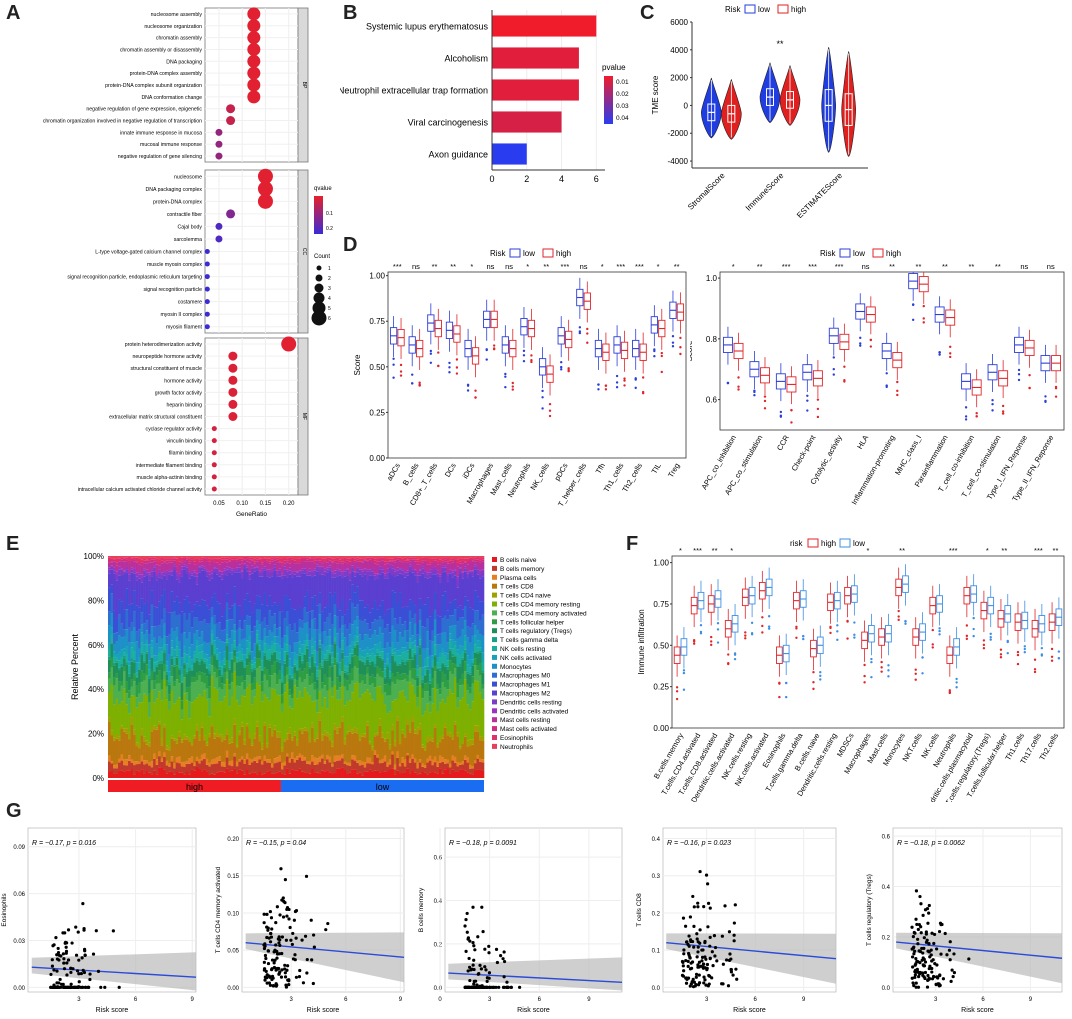 The width and height of the screenshot is (1072, 1019). Describe the element at coordinates (998, 266) in the screenshot. I see `significance-mark: **` at that location.